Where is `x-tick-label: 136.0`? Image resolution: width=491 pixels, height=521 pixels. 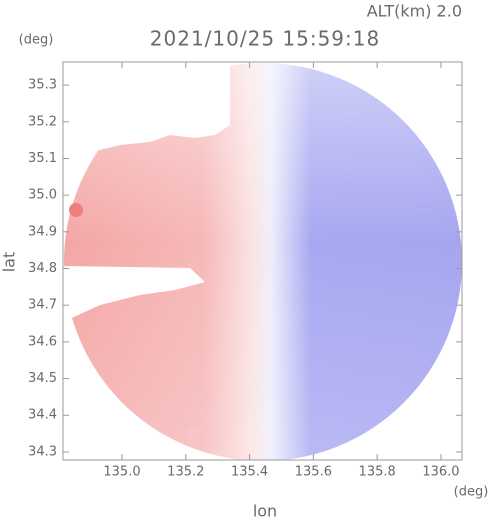
x-tick-label: 136.0 is located at coordinates (440, 472).